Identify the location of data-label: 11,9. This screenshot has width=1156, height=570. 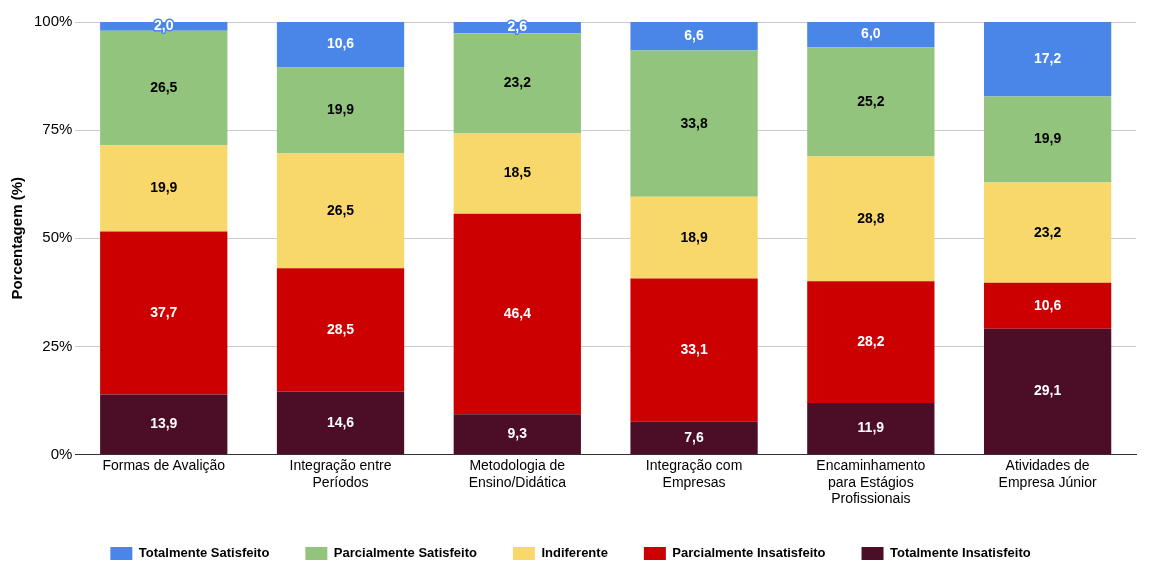
(871, 427).